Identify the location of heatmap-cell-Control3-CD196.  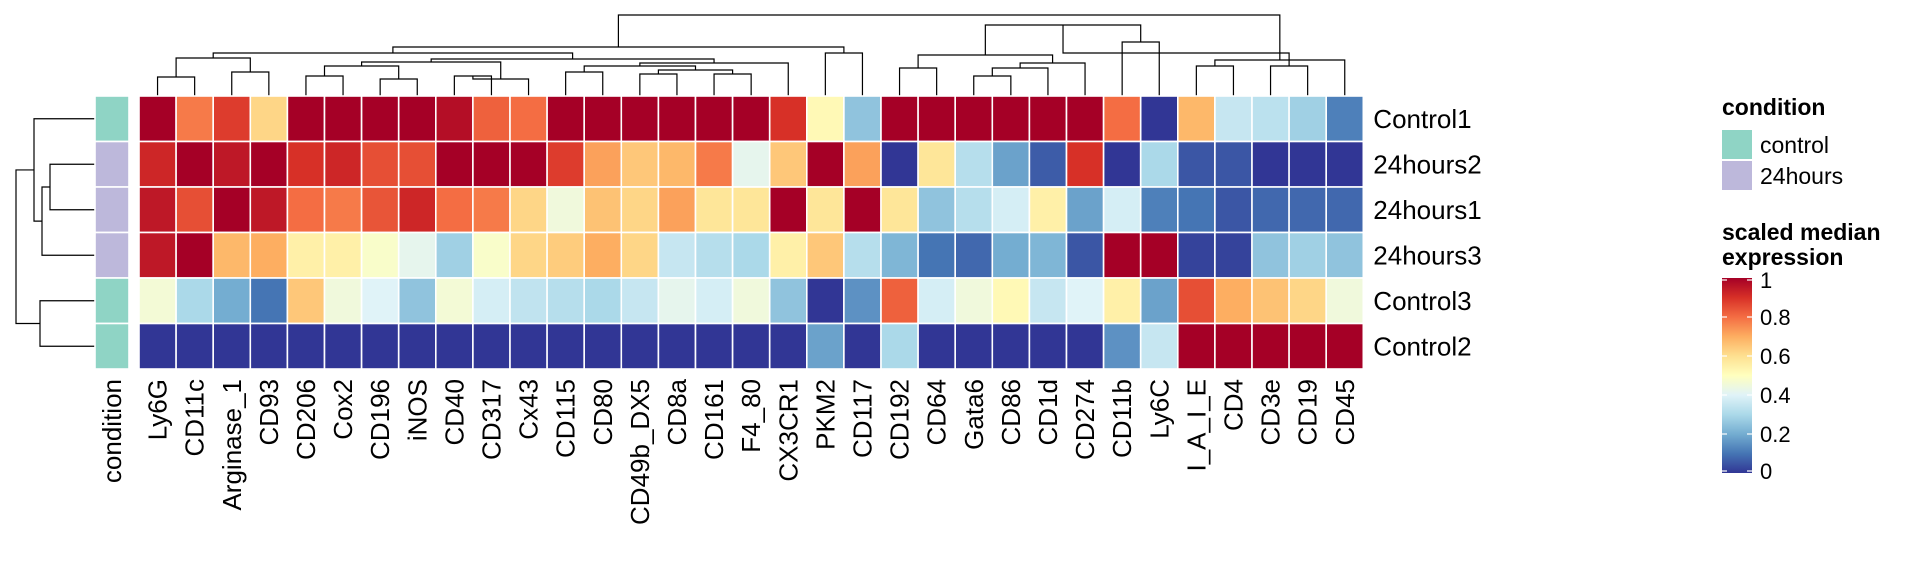
(380, 301).